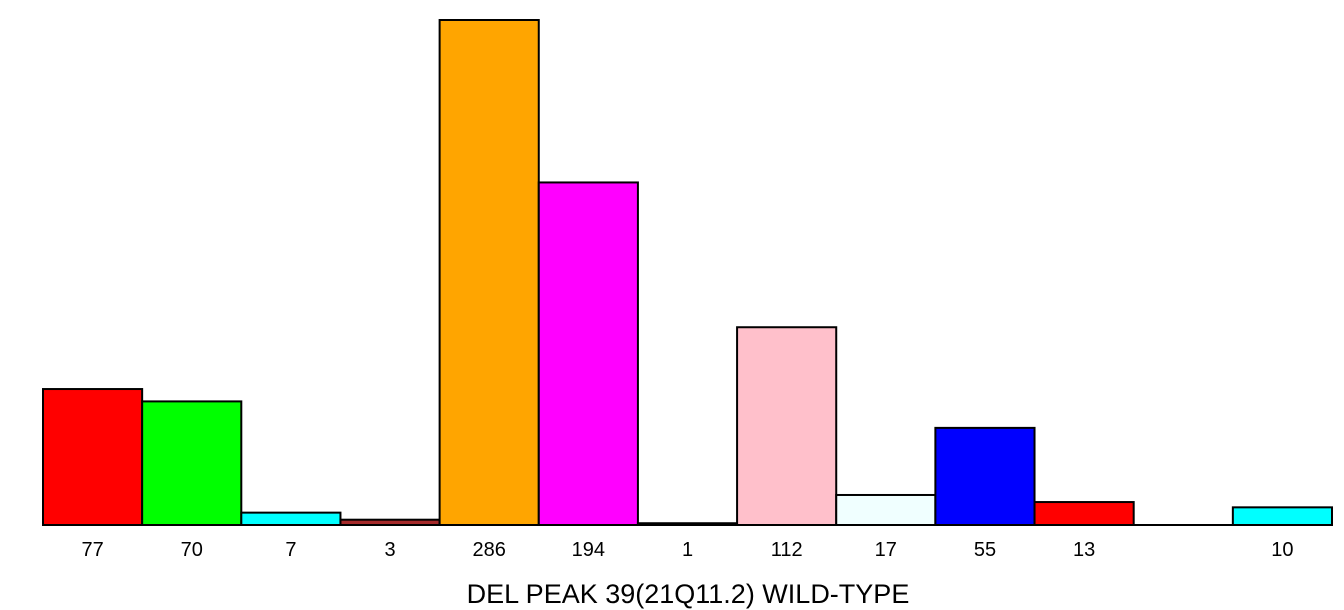 The image size is (1344, 610). Describe the element at coordinates (688, 594) in the screenshot. I see `x-axis-title: DEL PEAK 39(21Q11.2) WILD-TYPE` at that location.